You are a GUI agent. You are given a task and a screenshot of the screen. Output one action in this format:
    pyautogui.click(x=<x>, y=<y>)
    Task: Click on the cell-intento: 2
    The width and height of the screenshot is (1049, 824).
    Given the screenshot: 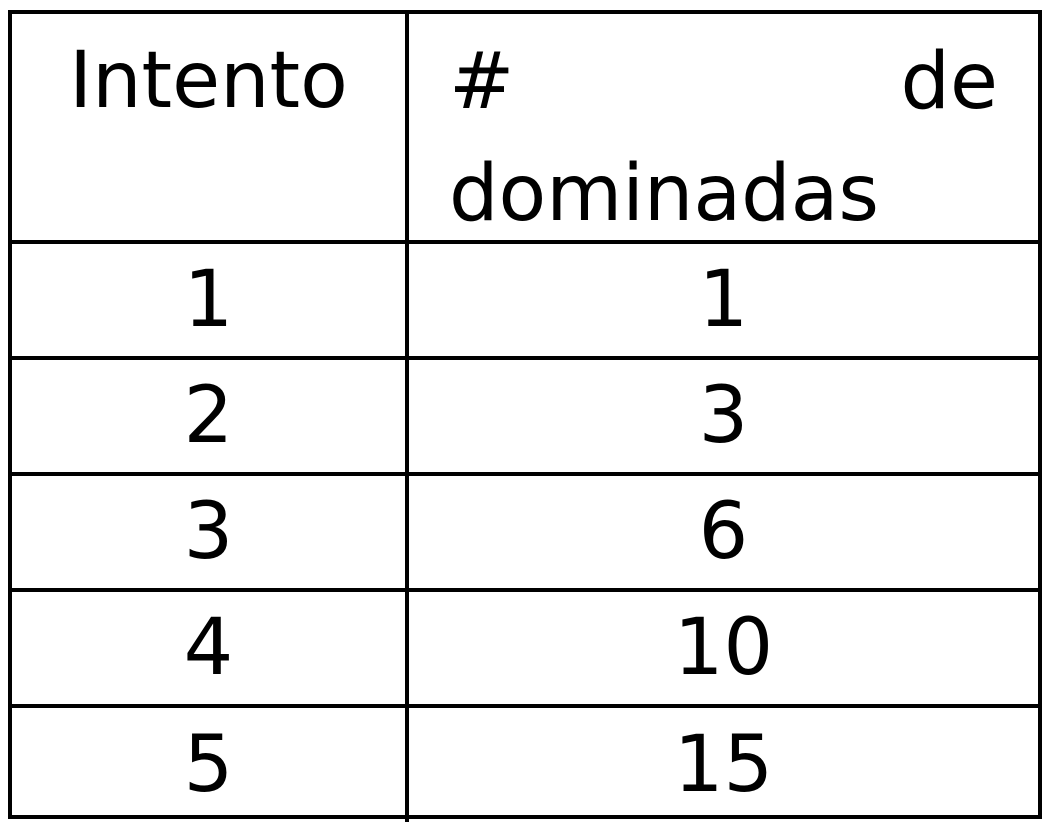 What is the action you would take?
    pyautogui.click(x=210, y=416)
    